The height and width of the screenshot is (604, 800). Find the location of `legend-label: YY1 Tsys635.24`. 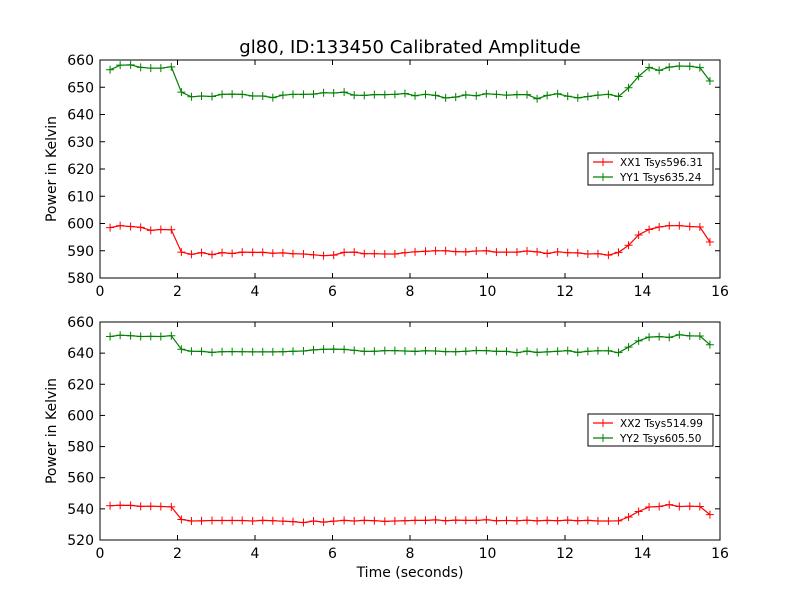

legend-label: YY1 Tsys635.24 is located at coordinates (660, 178).